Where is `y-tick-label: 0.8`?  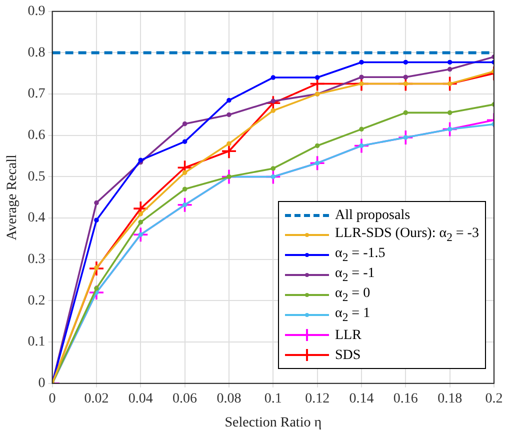
y-tick-label: 0.8 is located at coordinates (37, 52).